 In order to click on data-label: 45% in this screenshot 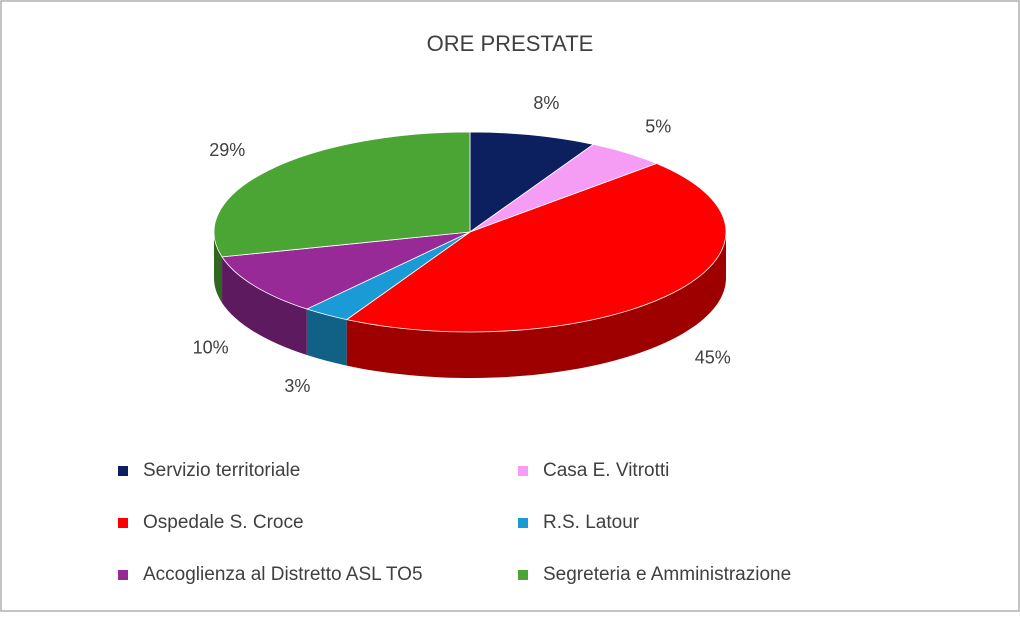, I will do `click(713, 358)`.